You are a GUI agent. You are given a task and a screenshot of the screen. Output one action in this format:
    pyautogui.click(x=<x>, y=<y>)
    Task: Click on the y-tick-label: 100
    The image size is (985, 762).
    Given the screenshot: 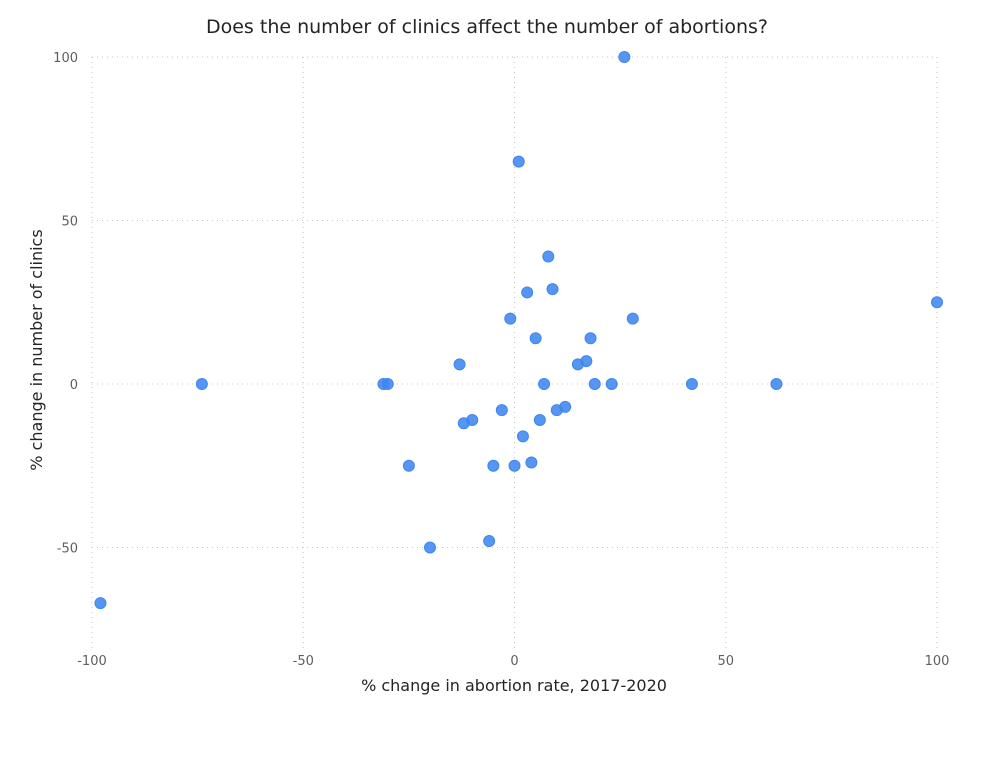 What is the action you would take?
    pyautogui.click(x=65, y=58)
    